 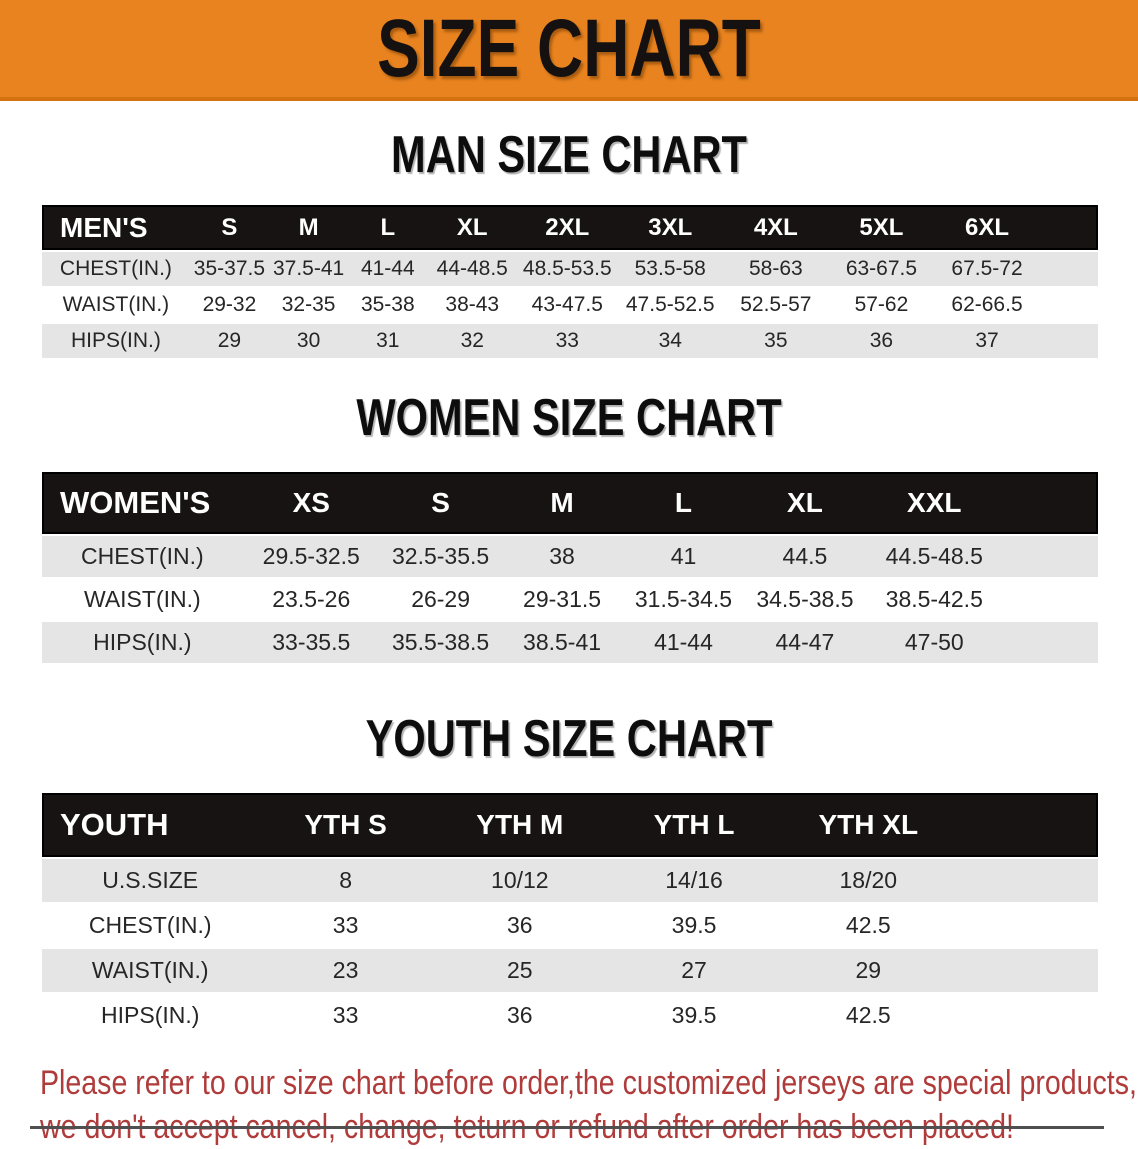 I want to click on men-heading: MAN SIZE CHART, so click(x=569, y=155).